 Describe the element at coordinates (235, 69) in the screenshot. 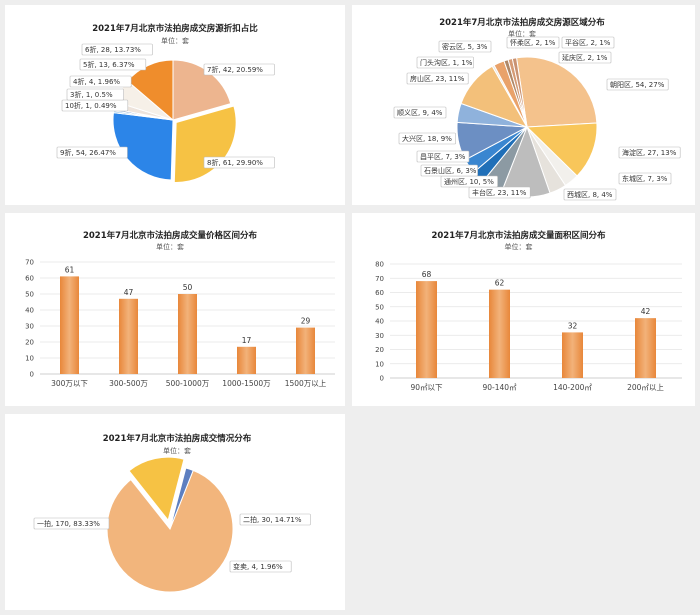

I see `data-label: 7折, 42, 20.59%` at that location.